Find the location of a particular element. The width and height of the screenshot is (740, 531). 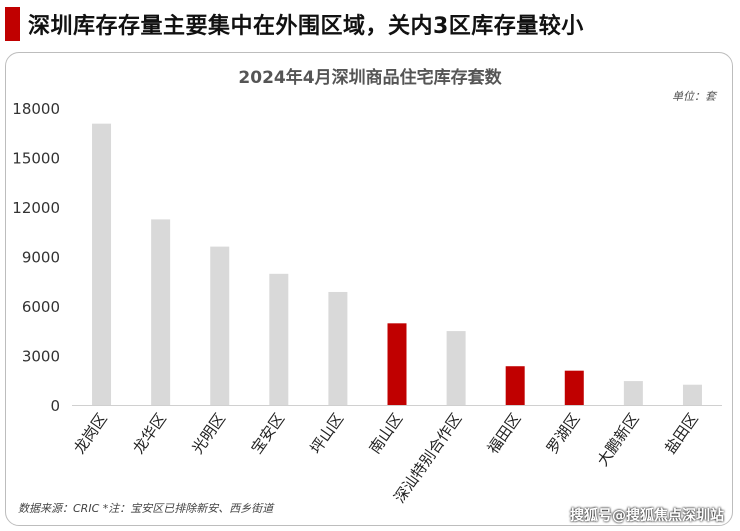

x-tick-label: 大鹏新区 is located at coordinates (617, 439).